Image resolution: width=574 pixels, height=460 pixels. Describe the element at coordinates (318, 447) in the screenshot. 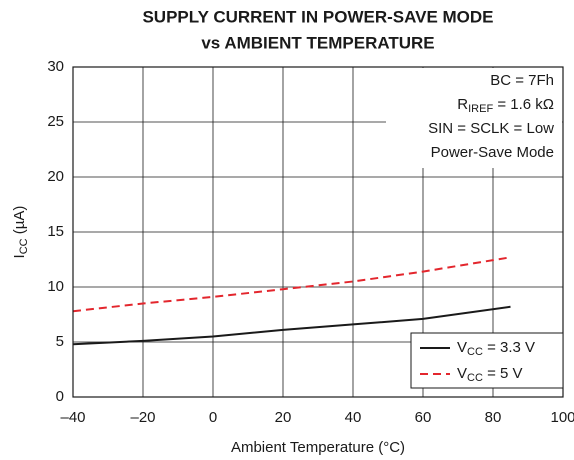

I see `x-axis-label: Ambient Temperature (°C)` at that location.